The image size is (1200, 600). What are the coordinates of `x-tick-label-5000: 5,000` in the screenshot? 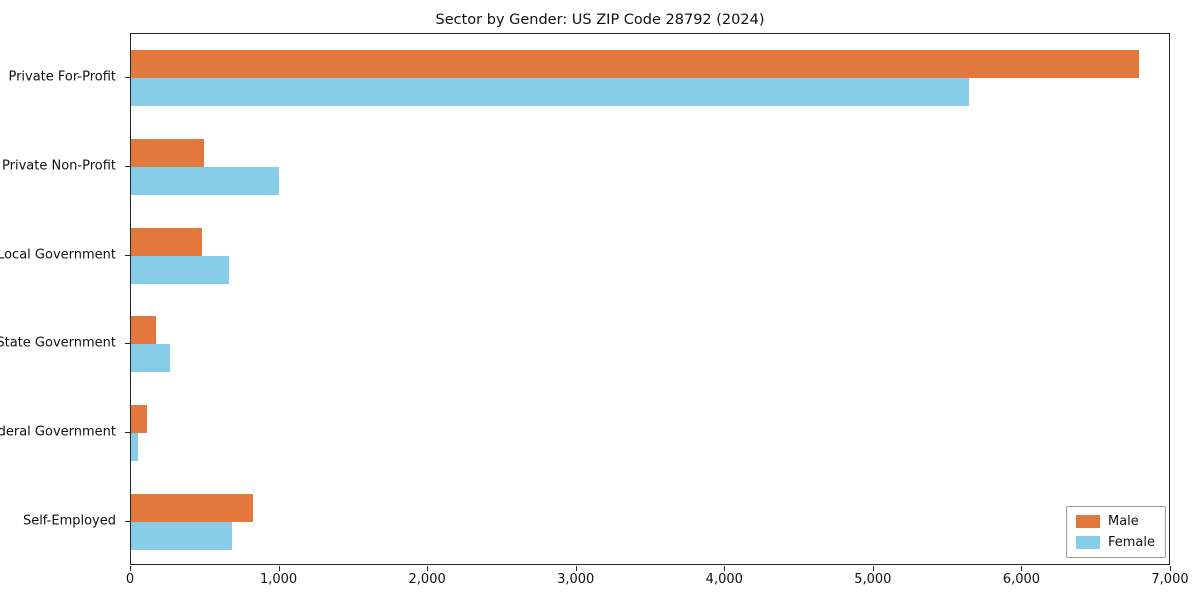 It's located at (873, 579).